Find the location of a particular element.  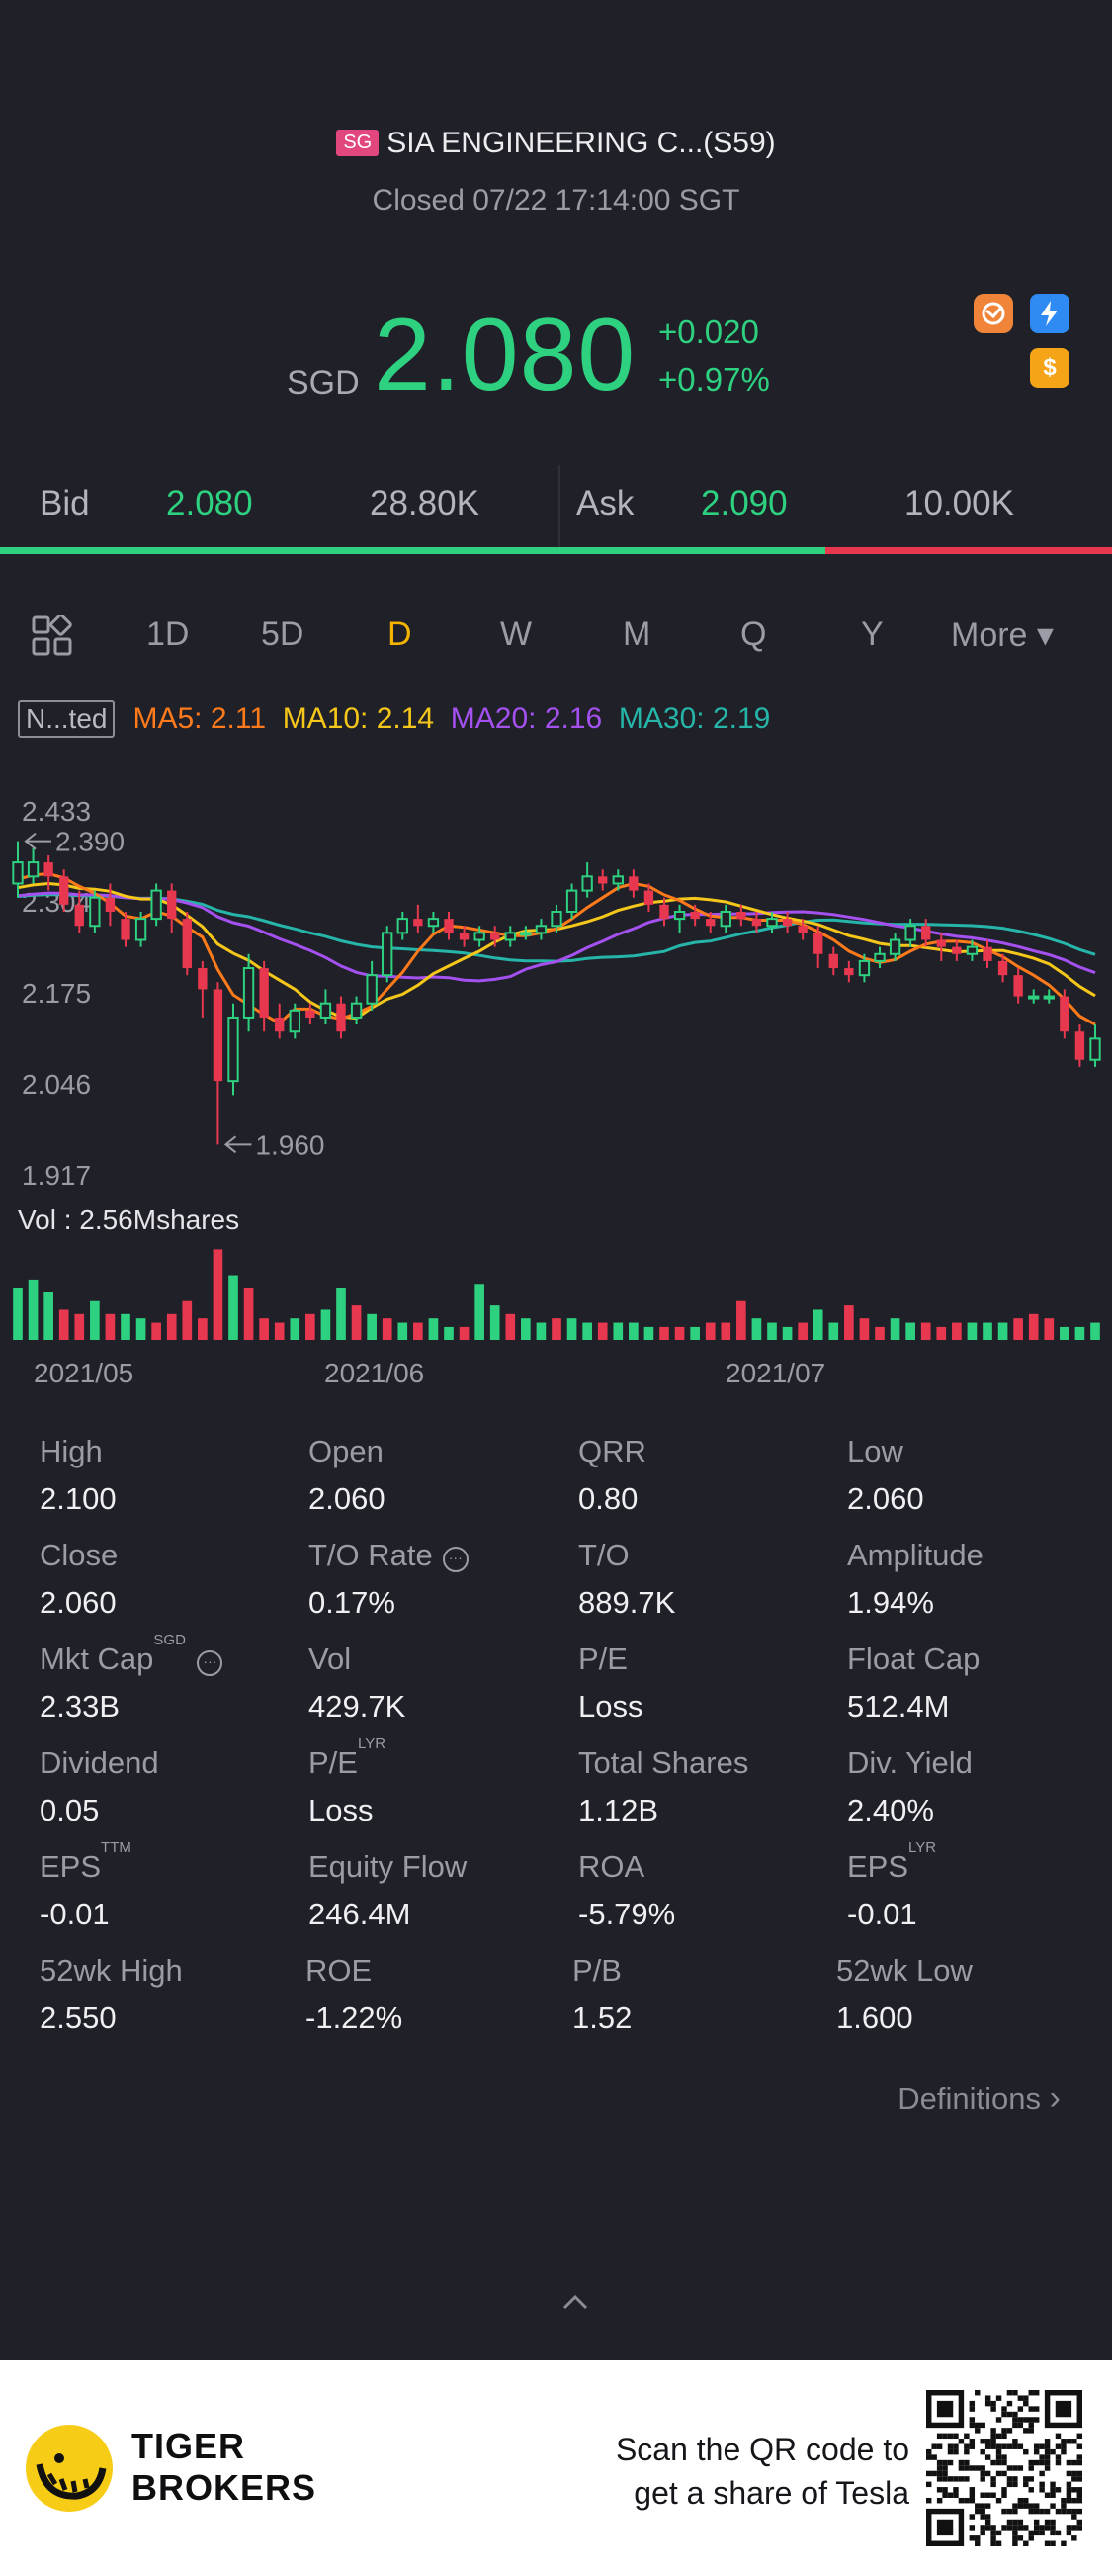

stat-roa: ROA -5.79% is located at coordinates (626, 1890).